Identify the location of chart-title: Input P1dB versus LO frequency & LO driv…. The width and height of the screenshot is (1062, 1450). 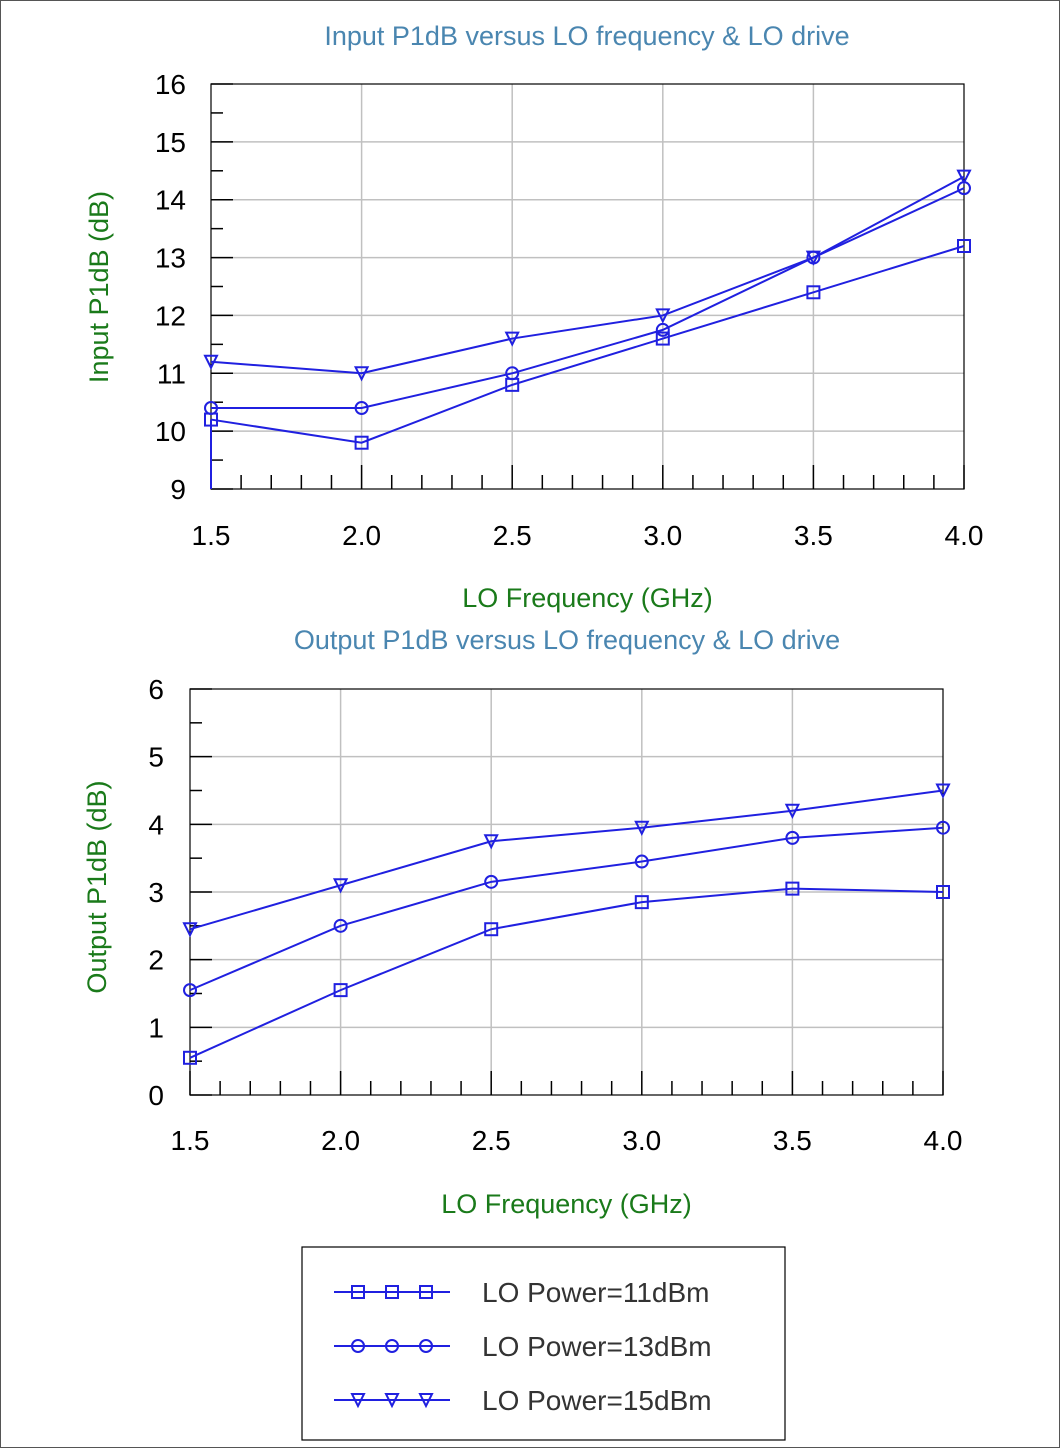
(586, 36).